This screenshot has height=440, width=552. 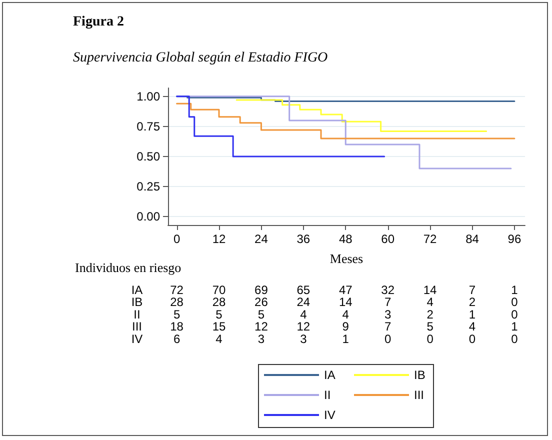 I want to click on text: Individuos en riesgo, so click(x=128, y=267).